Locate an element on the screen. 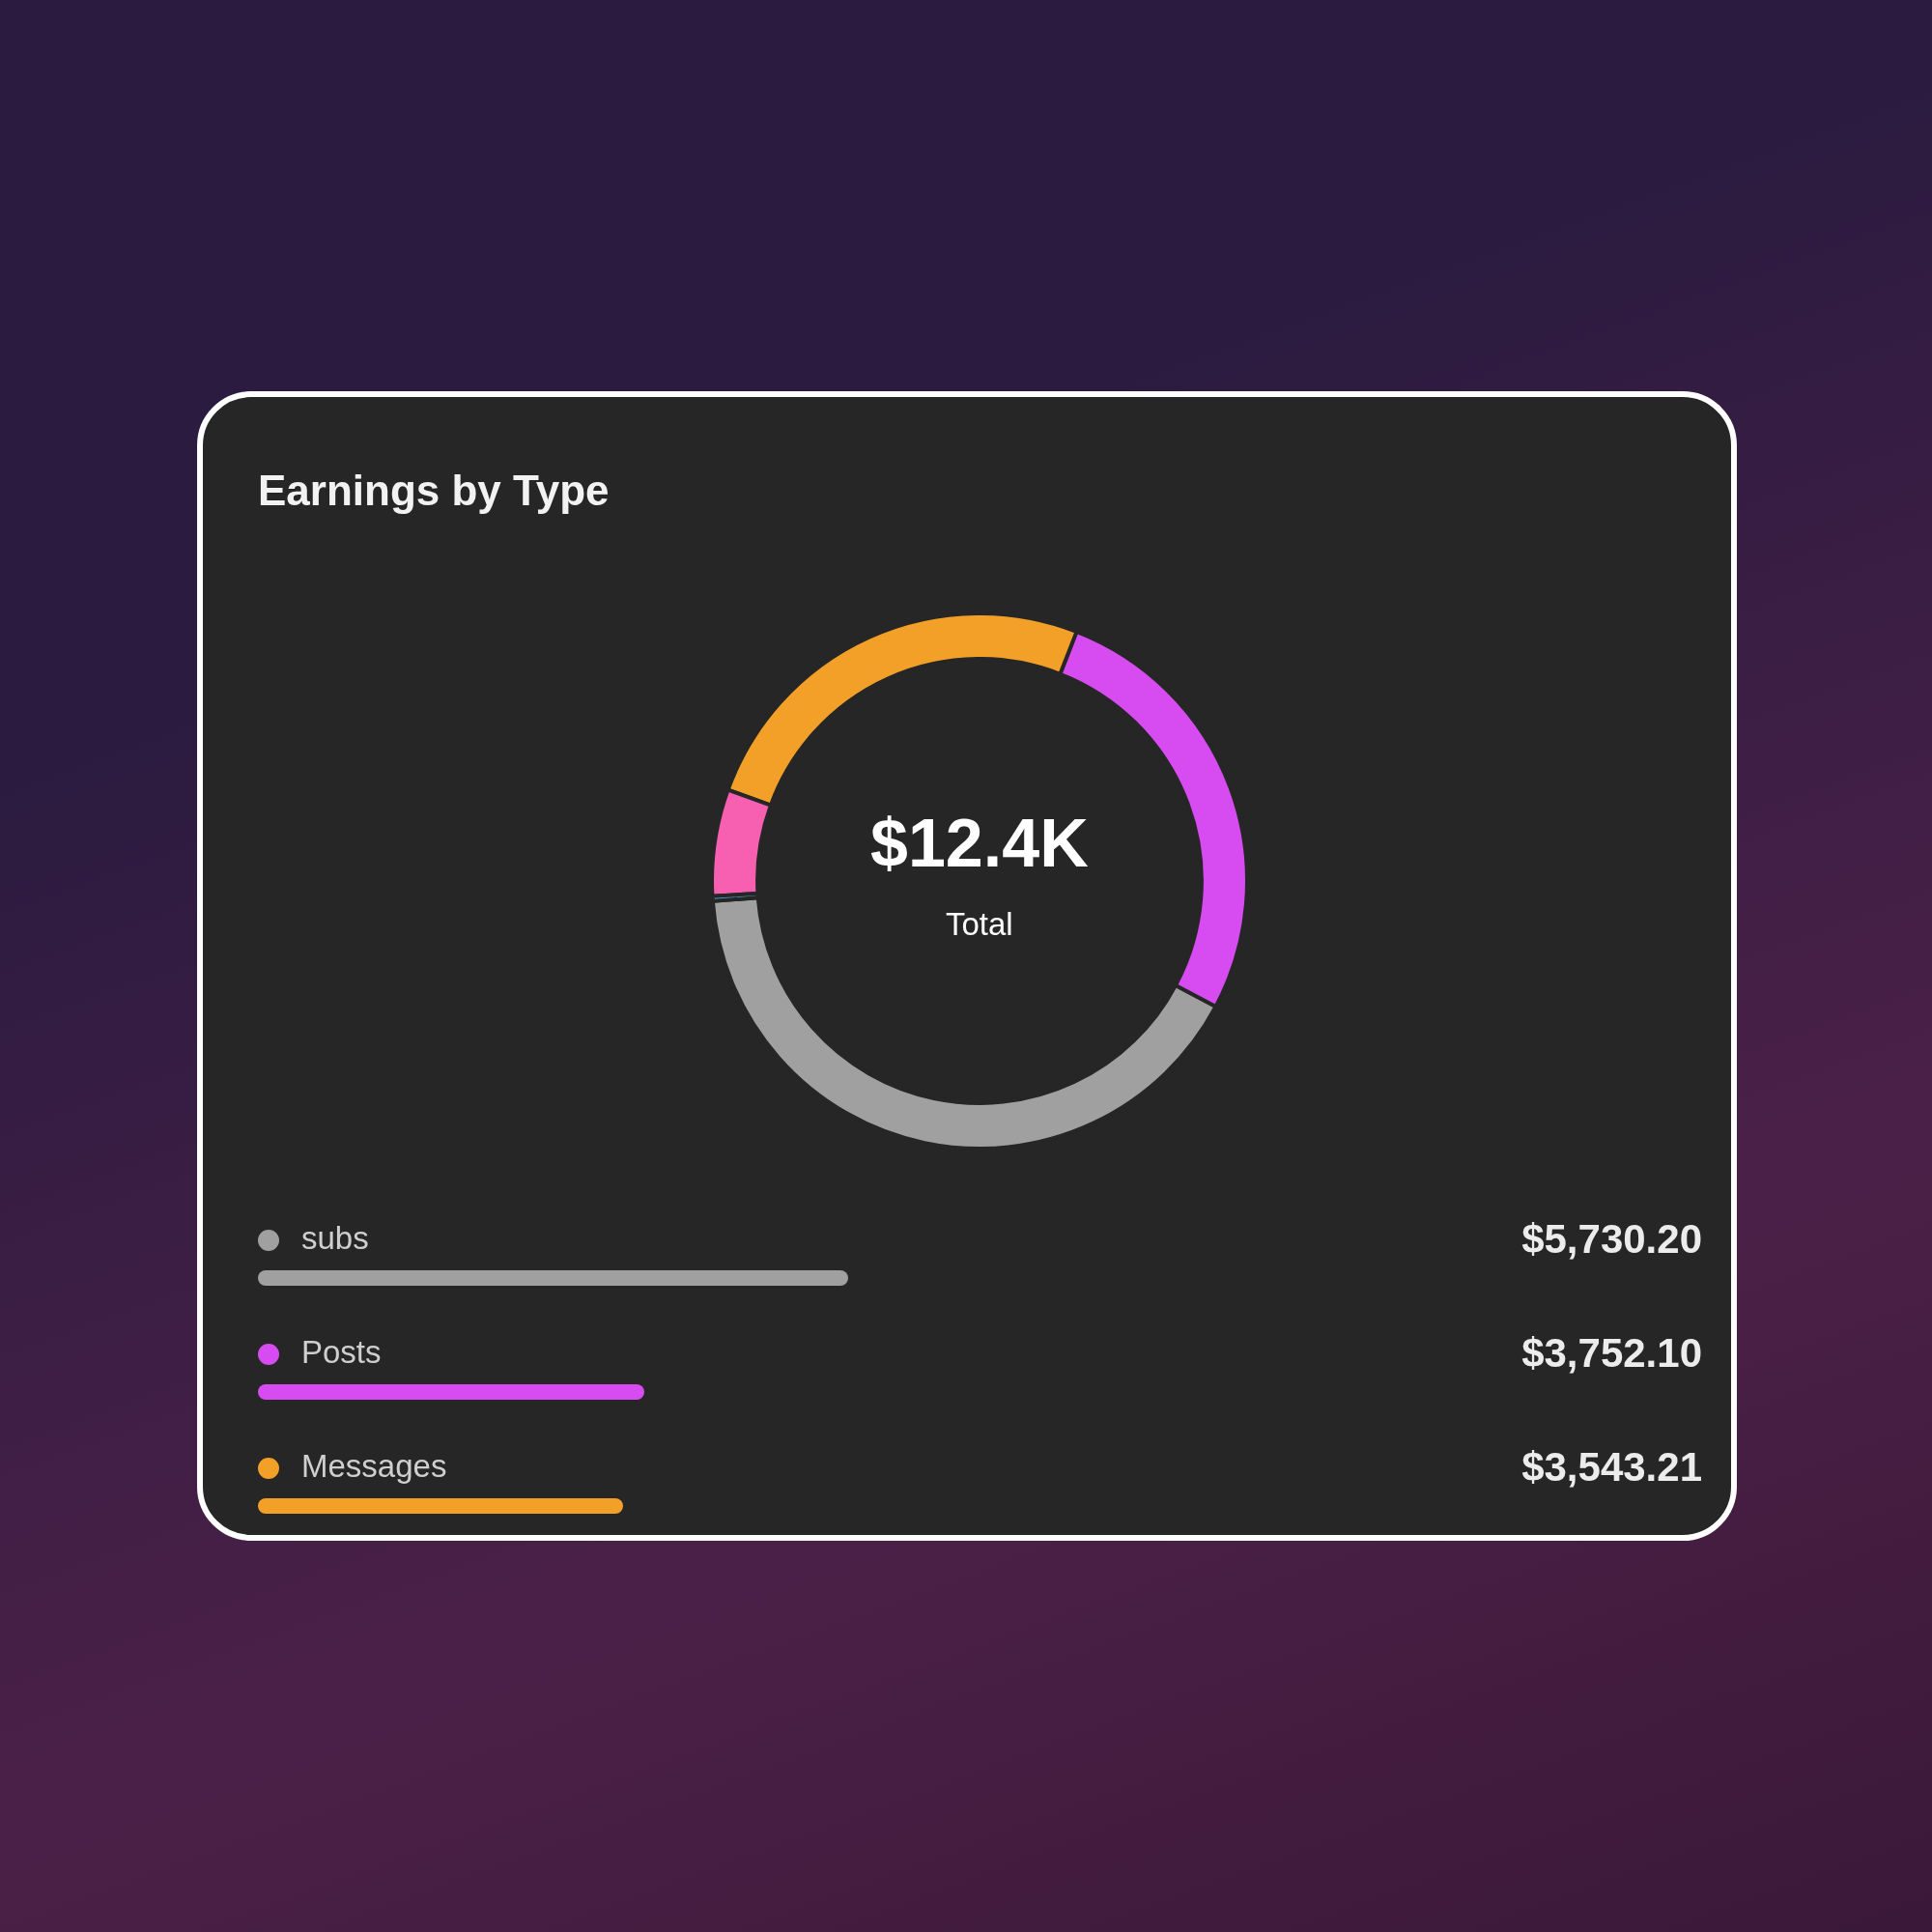  legend-label: Posts is located at coordinates (341, 1352).